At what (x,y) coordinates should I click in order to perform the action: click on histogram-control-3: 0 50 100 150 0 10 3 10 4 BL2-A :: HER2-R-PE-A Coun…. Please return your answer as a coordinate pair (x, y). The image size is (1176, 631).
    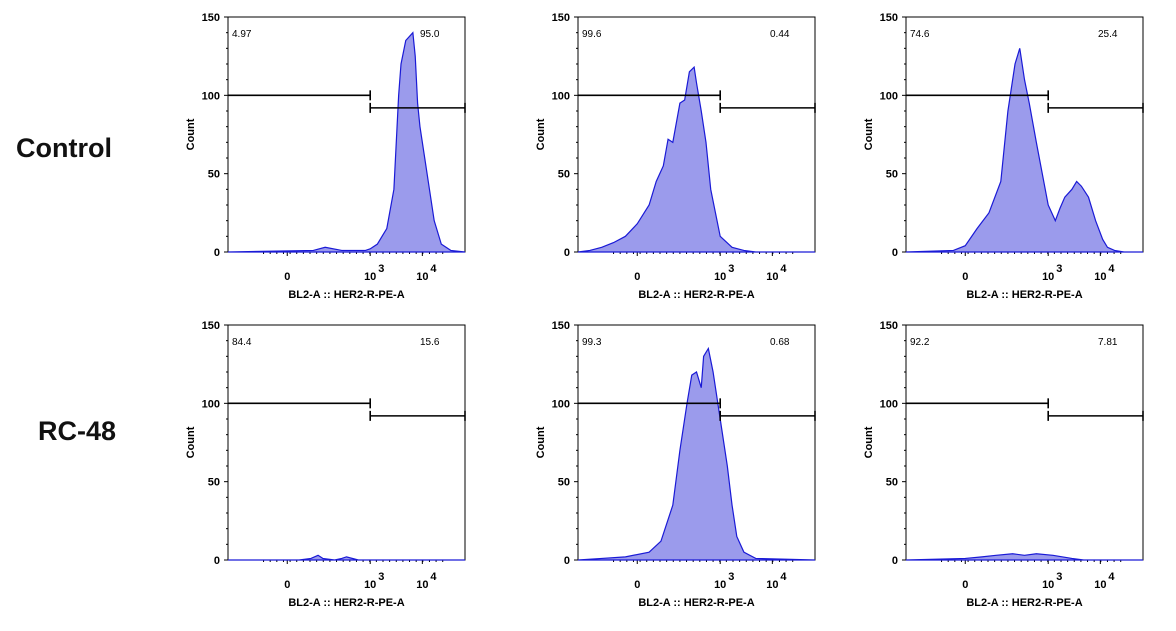
    Looking at the image, I should click on (1013, 165).